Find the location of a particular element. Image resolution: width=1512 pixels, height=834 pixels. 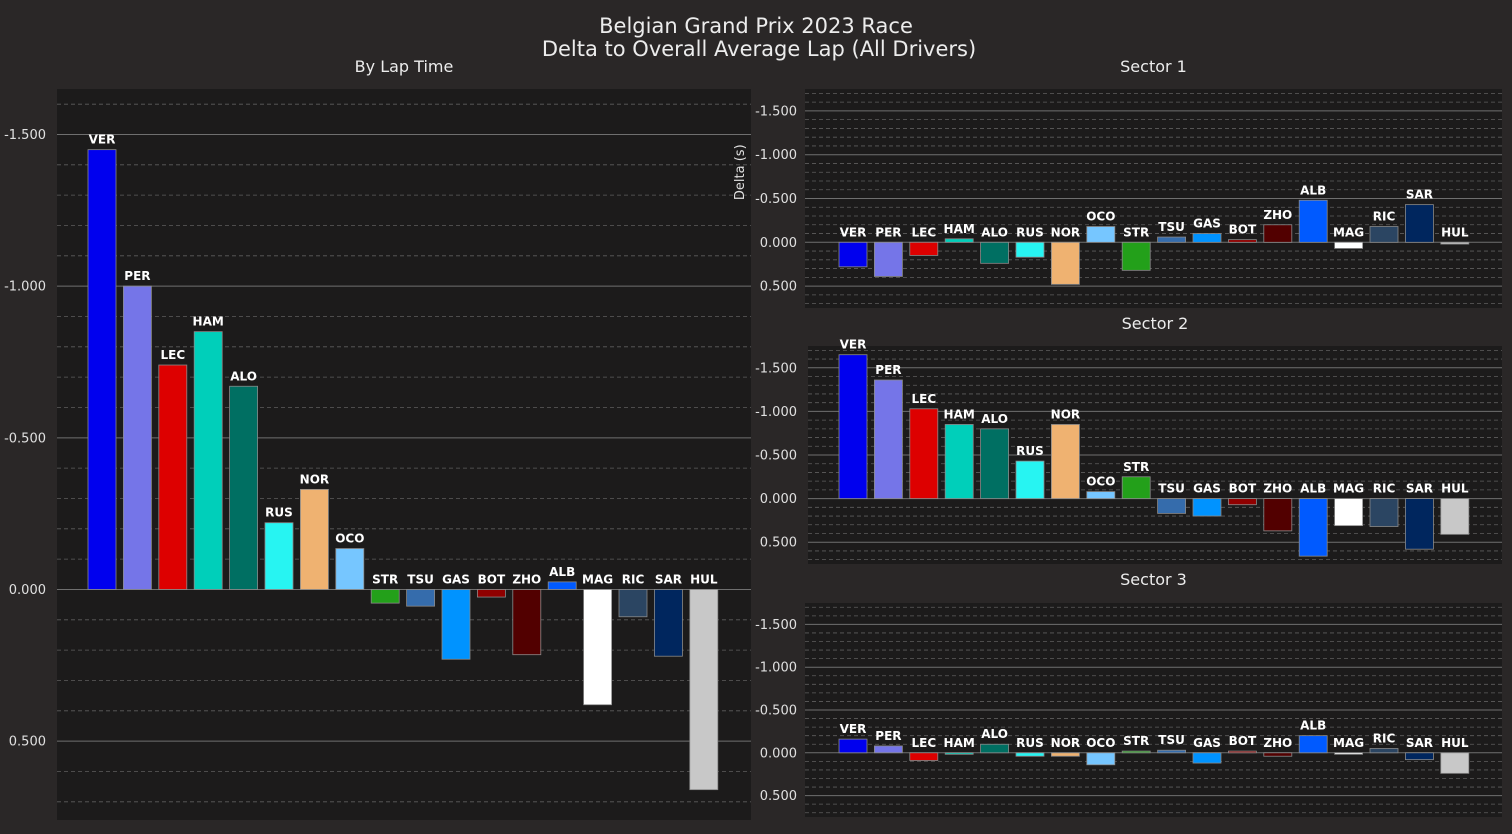

panel-title: Sector 3 is located at coordinates (1153, 579).